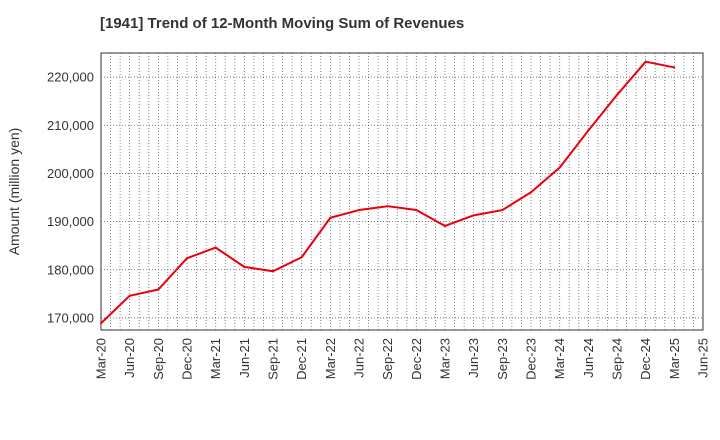 Image resolution: width=720 pixels, height=440 pixels. What do you see at coordinates (359, 358) in the screenshot?
I see `x-tick-label: Jun-22` at bounding box center [359, 358].